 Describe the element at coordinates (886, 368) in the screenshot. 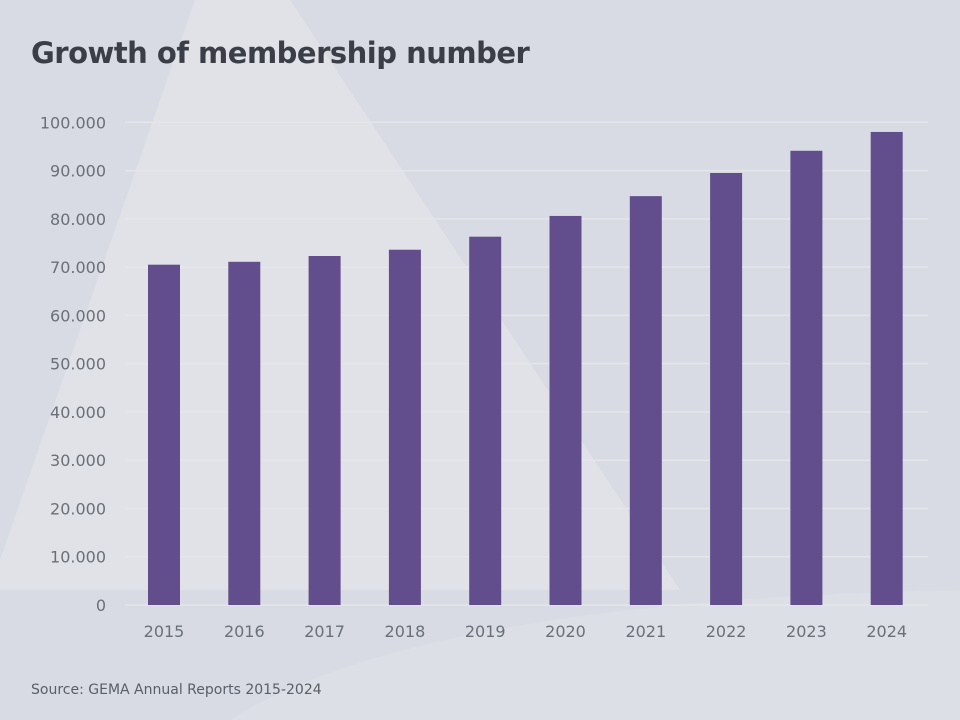

I see `bar-2024` at that location.